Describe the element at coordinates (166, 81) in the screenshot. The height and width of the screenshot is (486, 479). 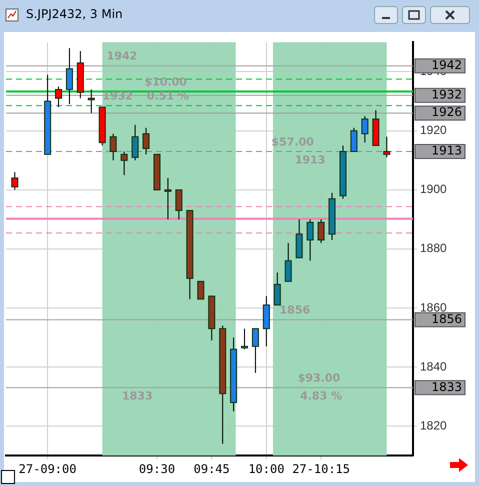
I see `annotation: $10.00` at that location.